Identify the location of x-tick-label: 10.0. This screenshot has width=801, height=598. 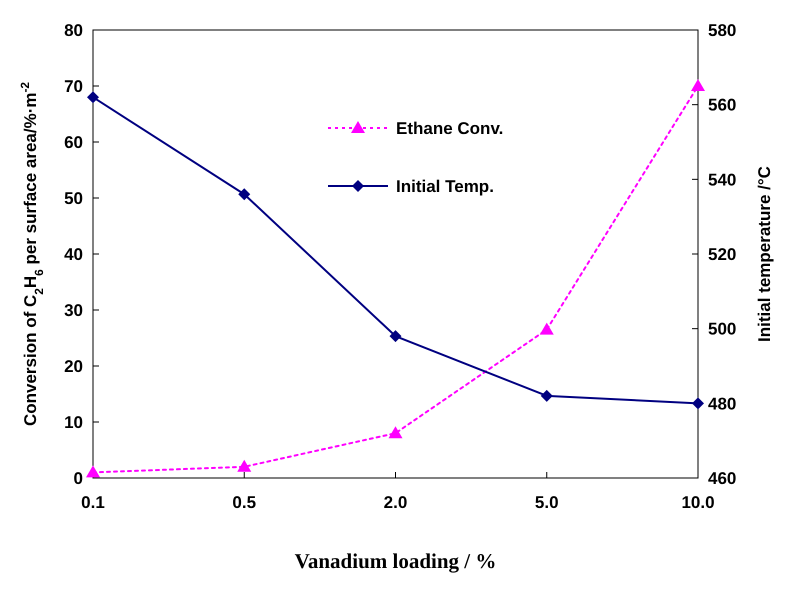
(698, 502).